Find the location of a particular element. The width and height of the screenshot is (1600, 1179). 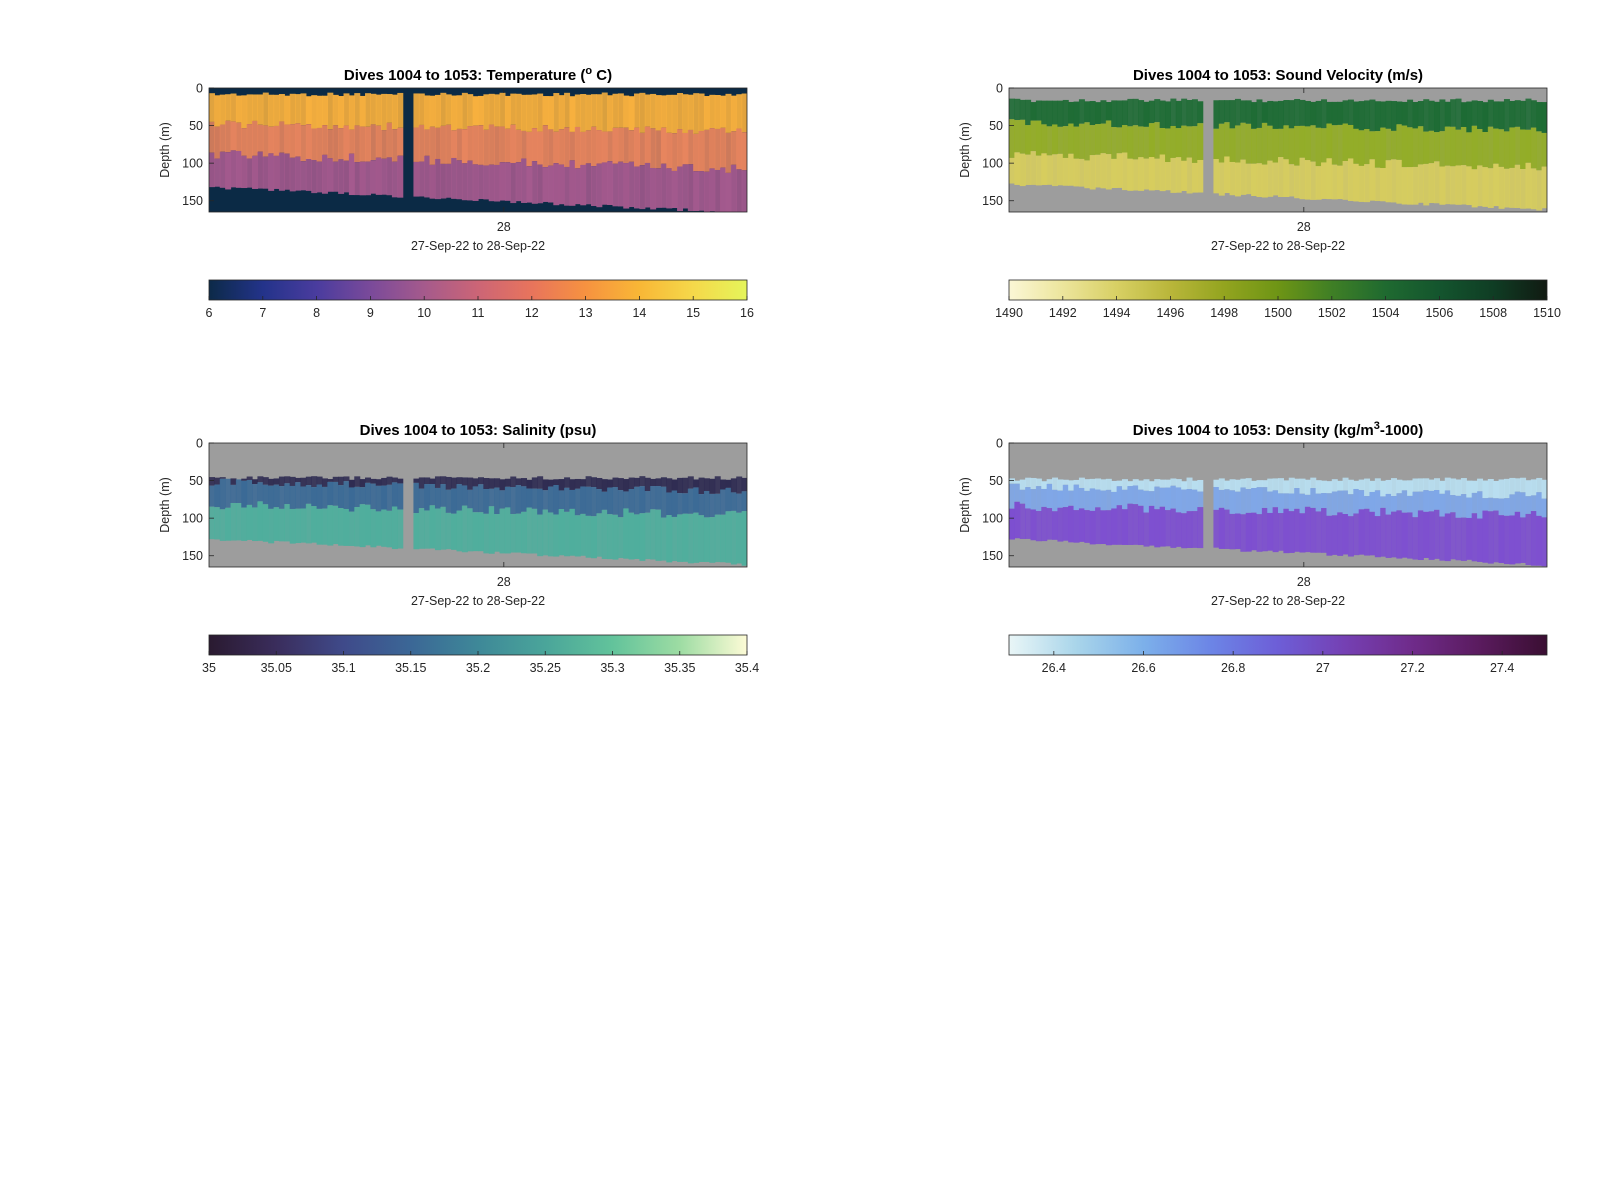

colorbar-tick-label: 8 is located at coordinates (316, 313).